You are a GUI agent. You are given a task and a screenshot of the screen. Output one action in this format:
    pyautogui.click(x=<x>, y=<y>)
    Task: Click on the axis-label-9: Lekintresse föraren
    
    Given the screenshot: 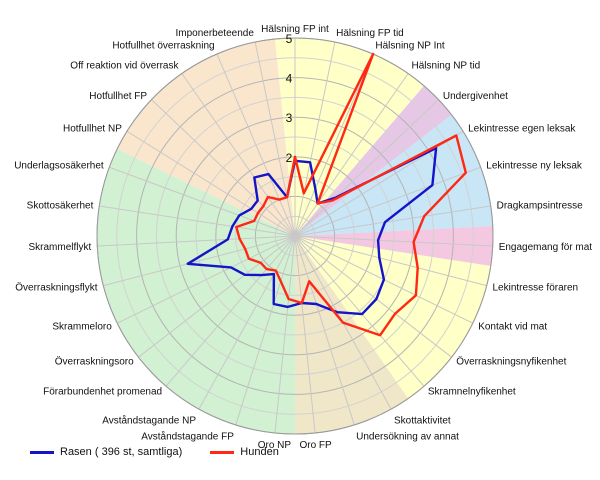 What is the action you would take?
    pyautogui.click(x=536, y=288)
    